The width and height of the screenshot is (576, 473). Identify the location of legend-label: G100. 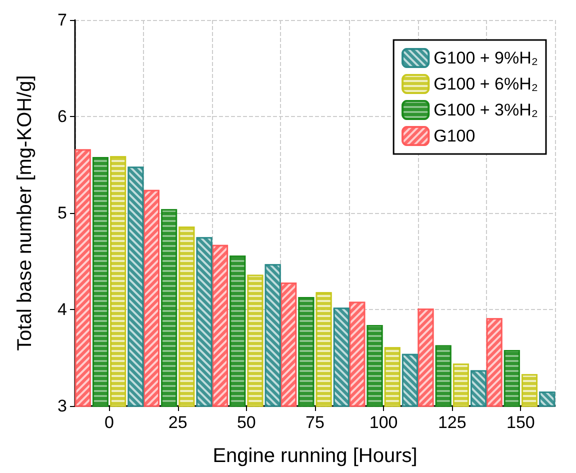
(455, 136).